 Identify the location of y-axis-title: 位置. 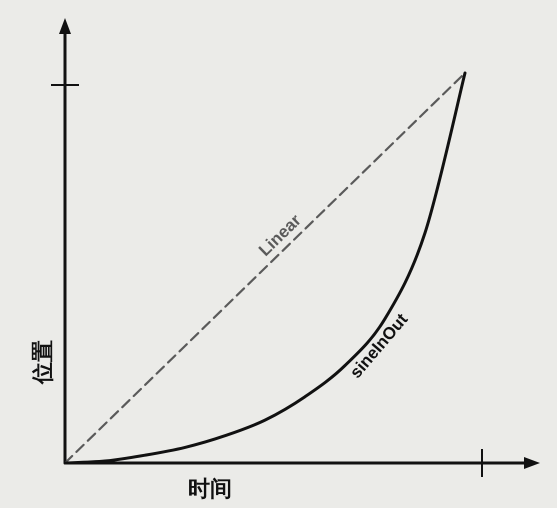
(42, 362).